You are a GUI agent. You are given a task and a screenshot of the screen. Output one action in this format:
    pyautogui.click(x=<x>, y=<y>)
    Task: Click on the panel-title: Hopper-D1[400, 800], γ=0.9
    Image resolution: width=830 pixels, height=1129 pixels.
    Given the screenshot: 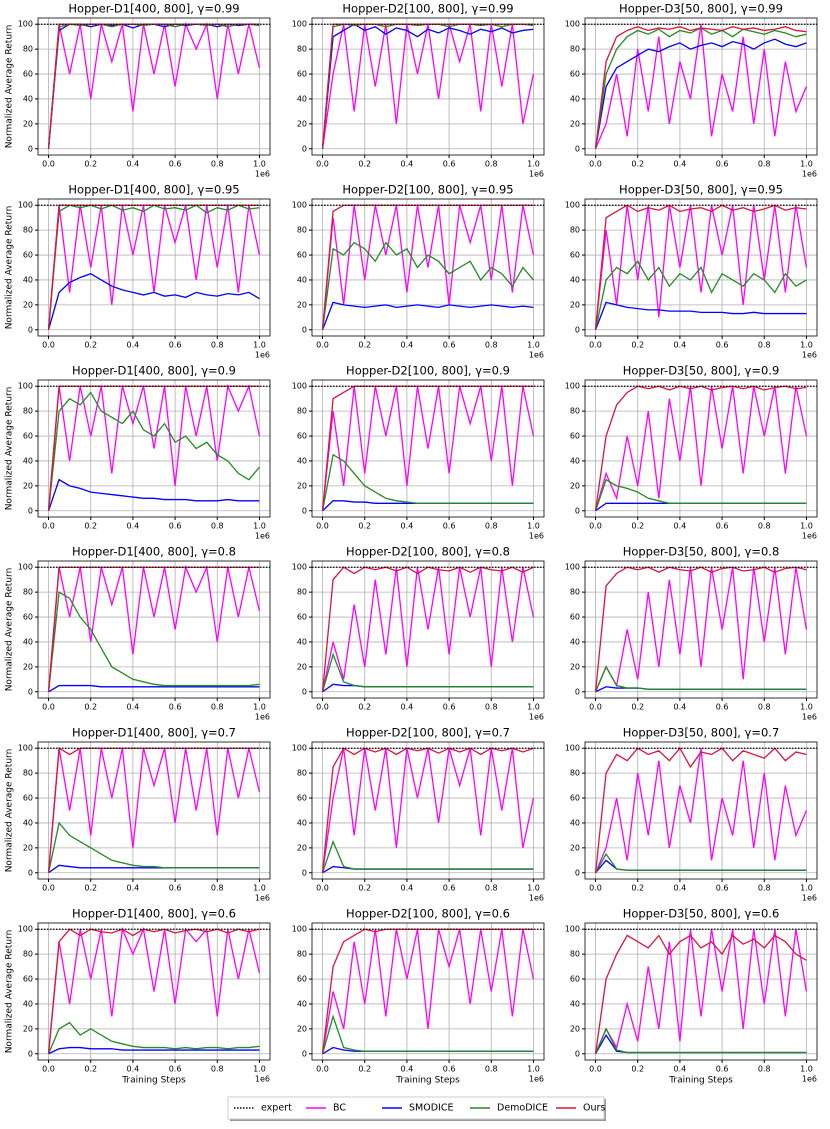 What is the action you would take?
    pyautogui.click(x=154, y=371)
    